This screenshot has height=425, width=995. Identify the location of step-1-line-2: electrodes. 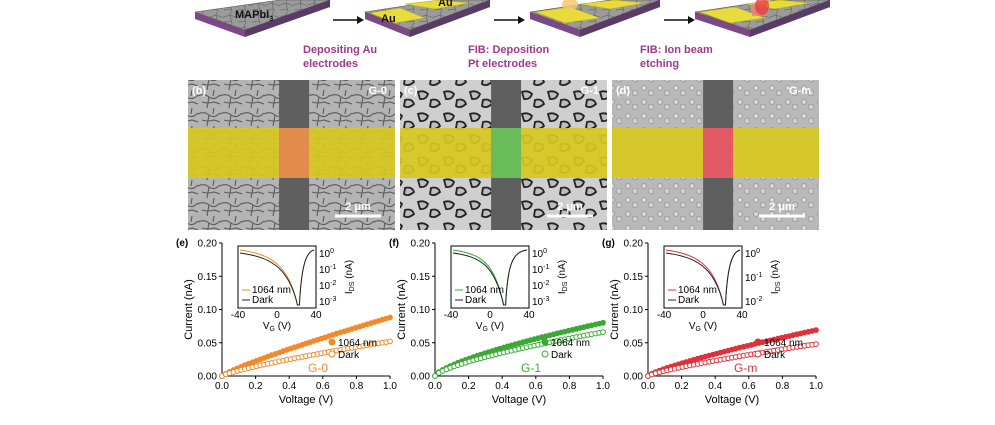
(330, 64).